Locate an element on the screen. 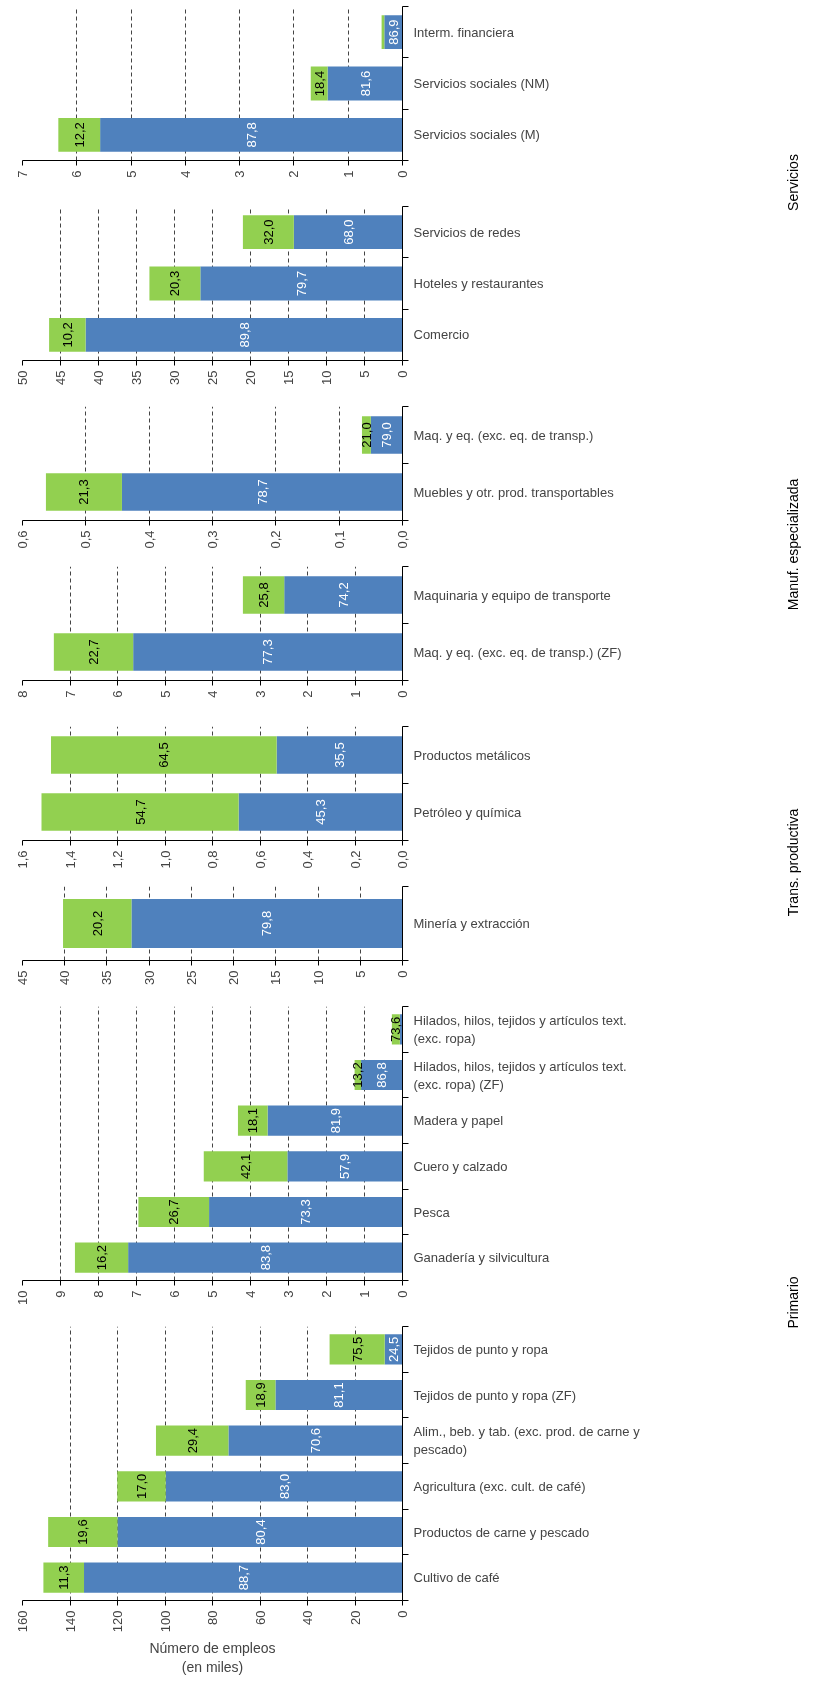  y-tick-label: Cultivo de café is located at coordinates (456, 1578).